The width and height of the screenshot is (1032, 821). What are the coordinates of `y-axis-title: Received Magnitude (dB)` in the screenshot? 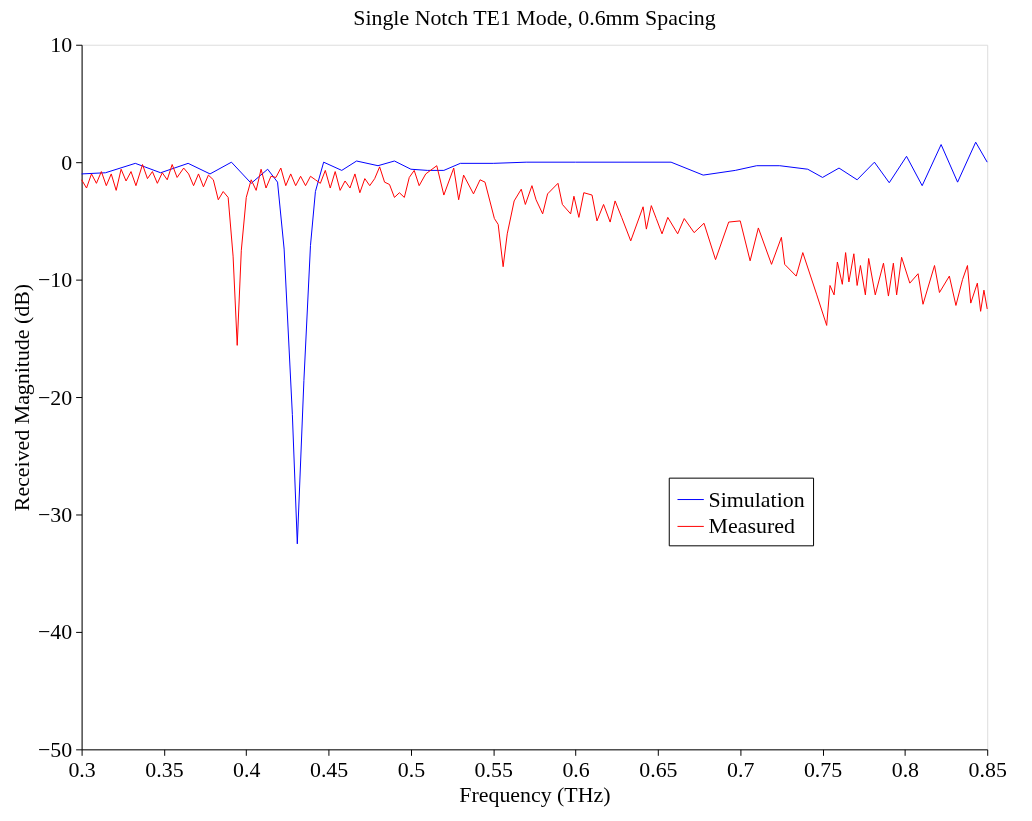 It's located at (21, 397).